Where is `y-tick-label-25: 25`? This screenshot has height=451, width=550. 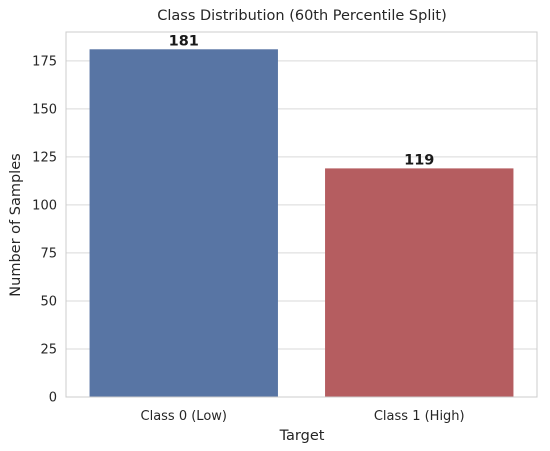
y-tick-label-25: 25 is located at coordinates (48, 349).